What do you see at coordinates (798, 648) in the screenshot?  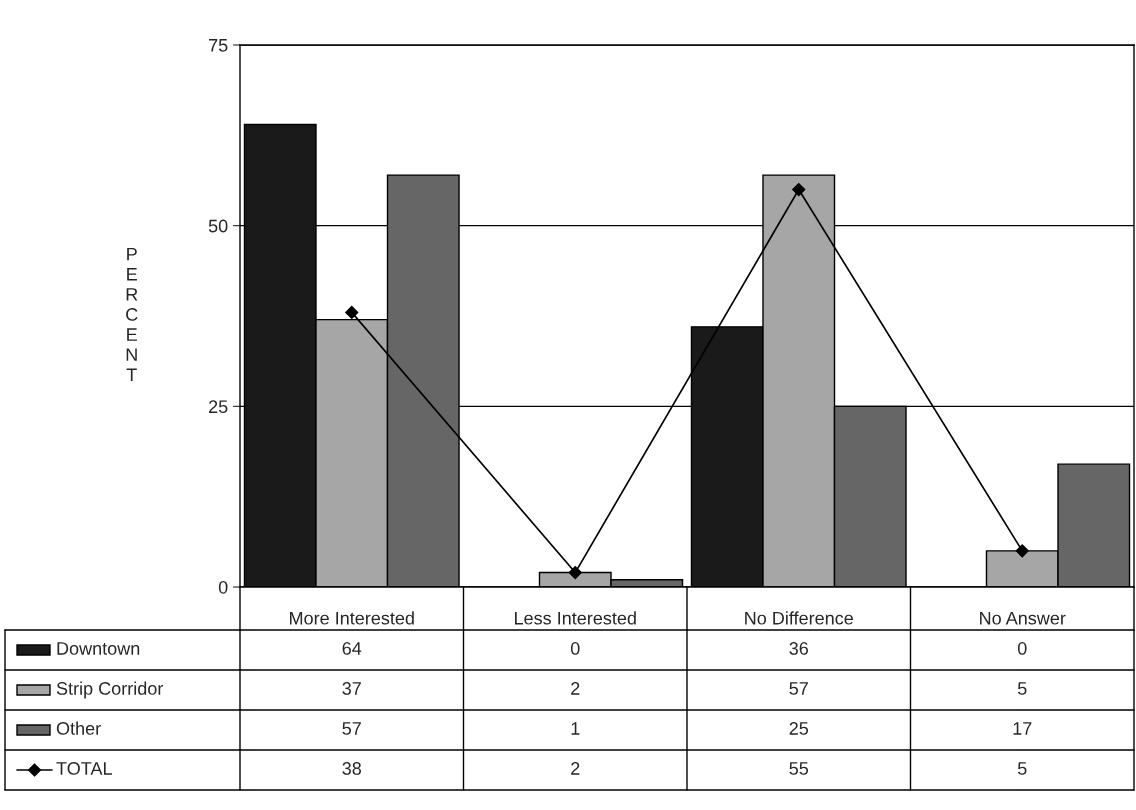 I see `data-label: 36` at bounding box center [798, 648].